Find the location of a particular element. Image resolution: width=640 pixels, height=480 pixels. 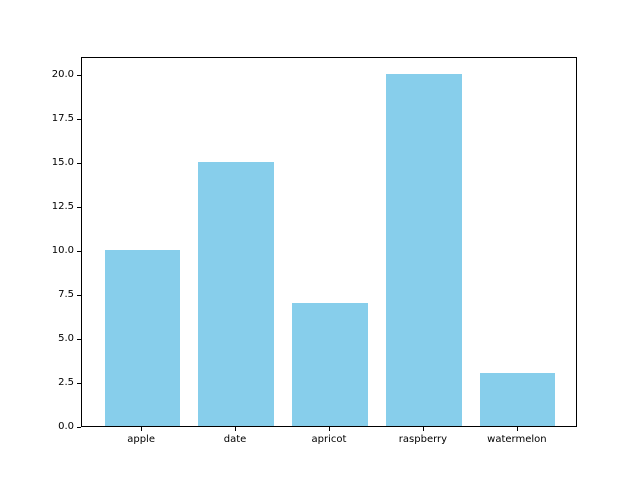

x-tick-label: watermelon is located at coordinates (517, 439).